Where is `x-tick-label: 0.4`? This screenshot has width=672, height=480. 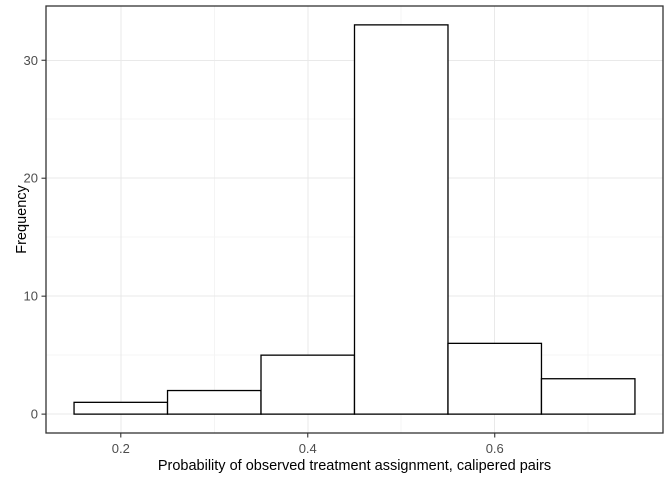 x-tick-label: 0.4 is located at coordinates (308, 448).